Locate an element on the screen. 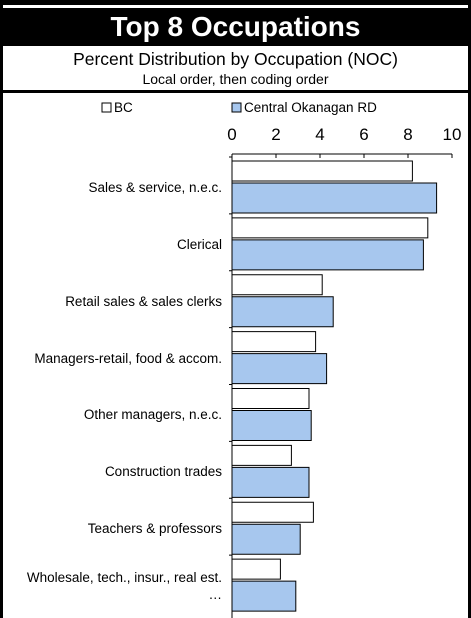 This screenshot has width=471, height=618. category-label-6: Teachers & professors is located at coordinates (154, 529).